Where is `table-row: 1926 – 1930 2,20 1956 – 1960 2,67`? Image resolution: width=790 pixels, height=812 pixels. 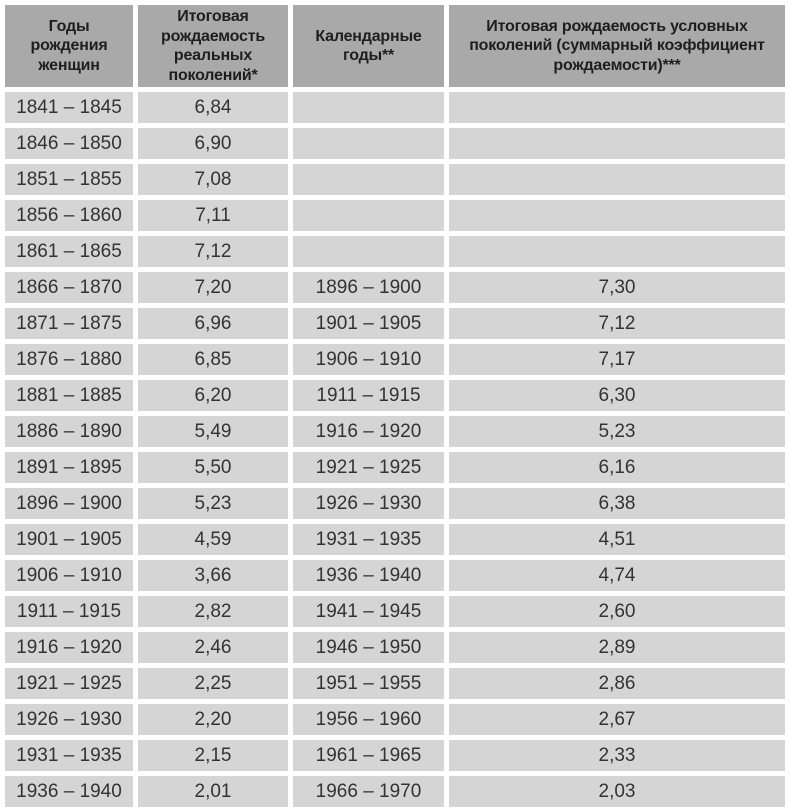
table-row: 1926 – 1930 2,20 1956 – 1960 2,67 is located at coordinates (395, 720).